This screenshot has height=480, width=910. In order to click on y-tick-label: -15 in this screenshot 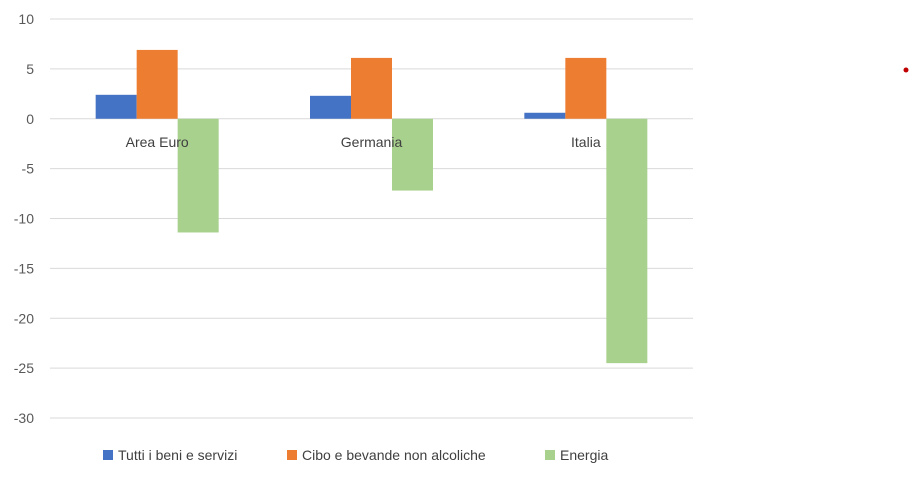, I will do `click(24, 268)`.